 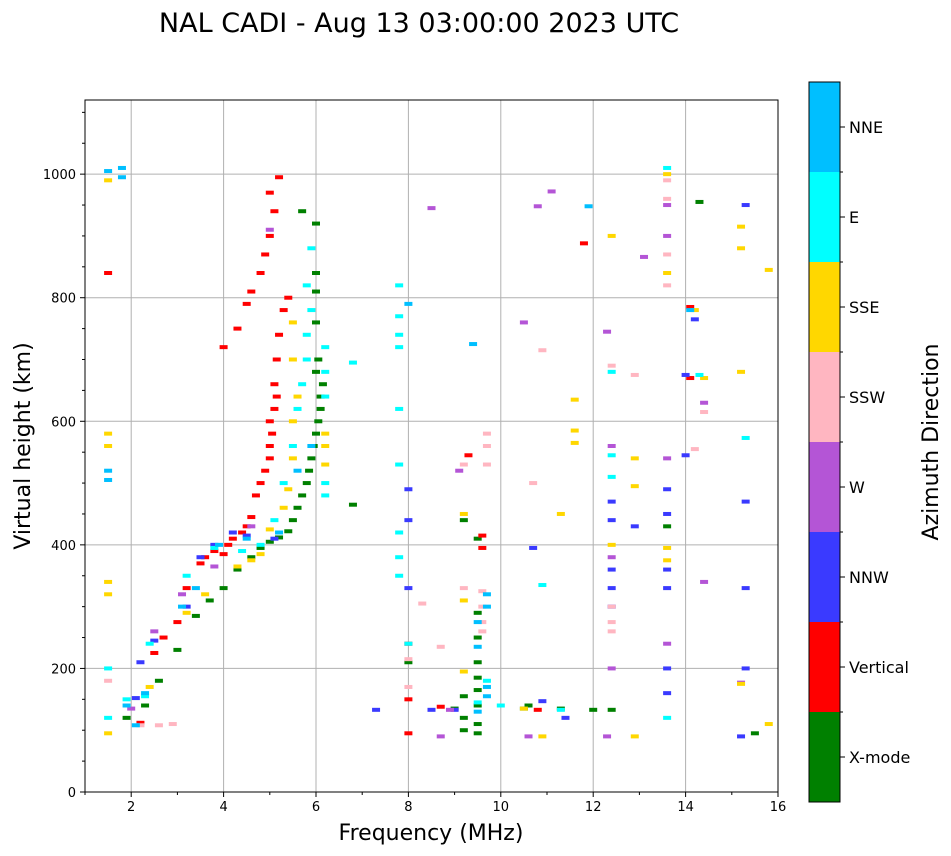 What do you see at coordinates (63, 299) in the screenshot?
I see `y-tick-label: 800` at bounding box center [63, 299].